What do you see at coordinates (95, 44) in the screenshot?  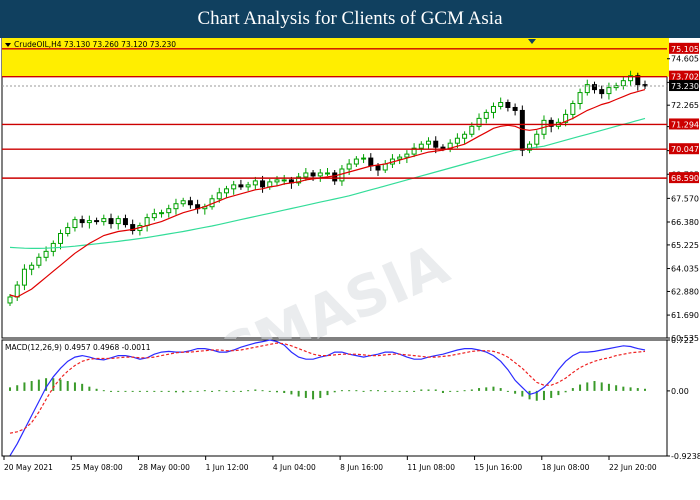 I see `price-chart-title: CrudeOIL,H4 73.130 73.260 73.120 73.230` at bounding box center [95, 44].